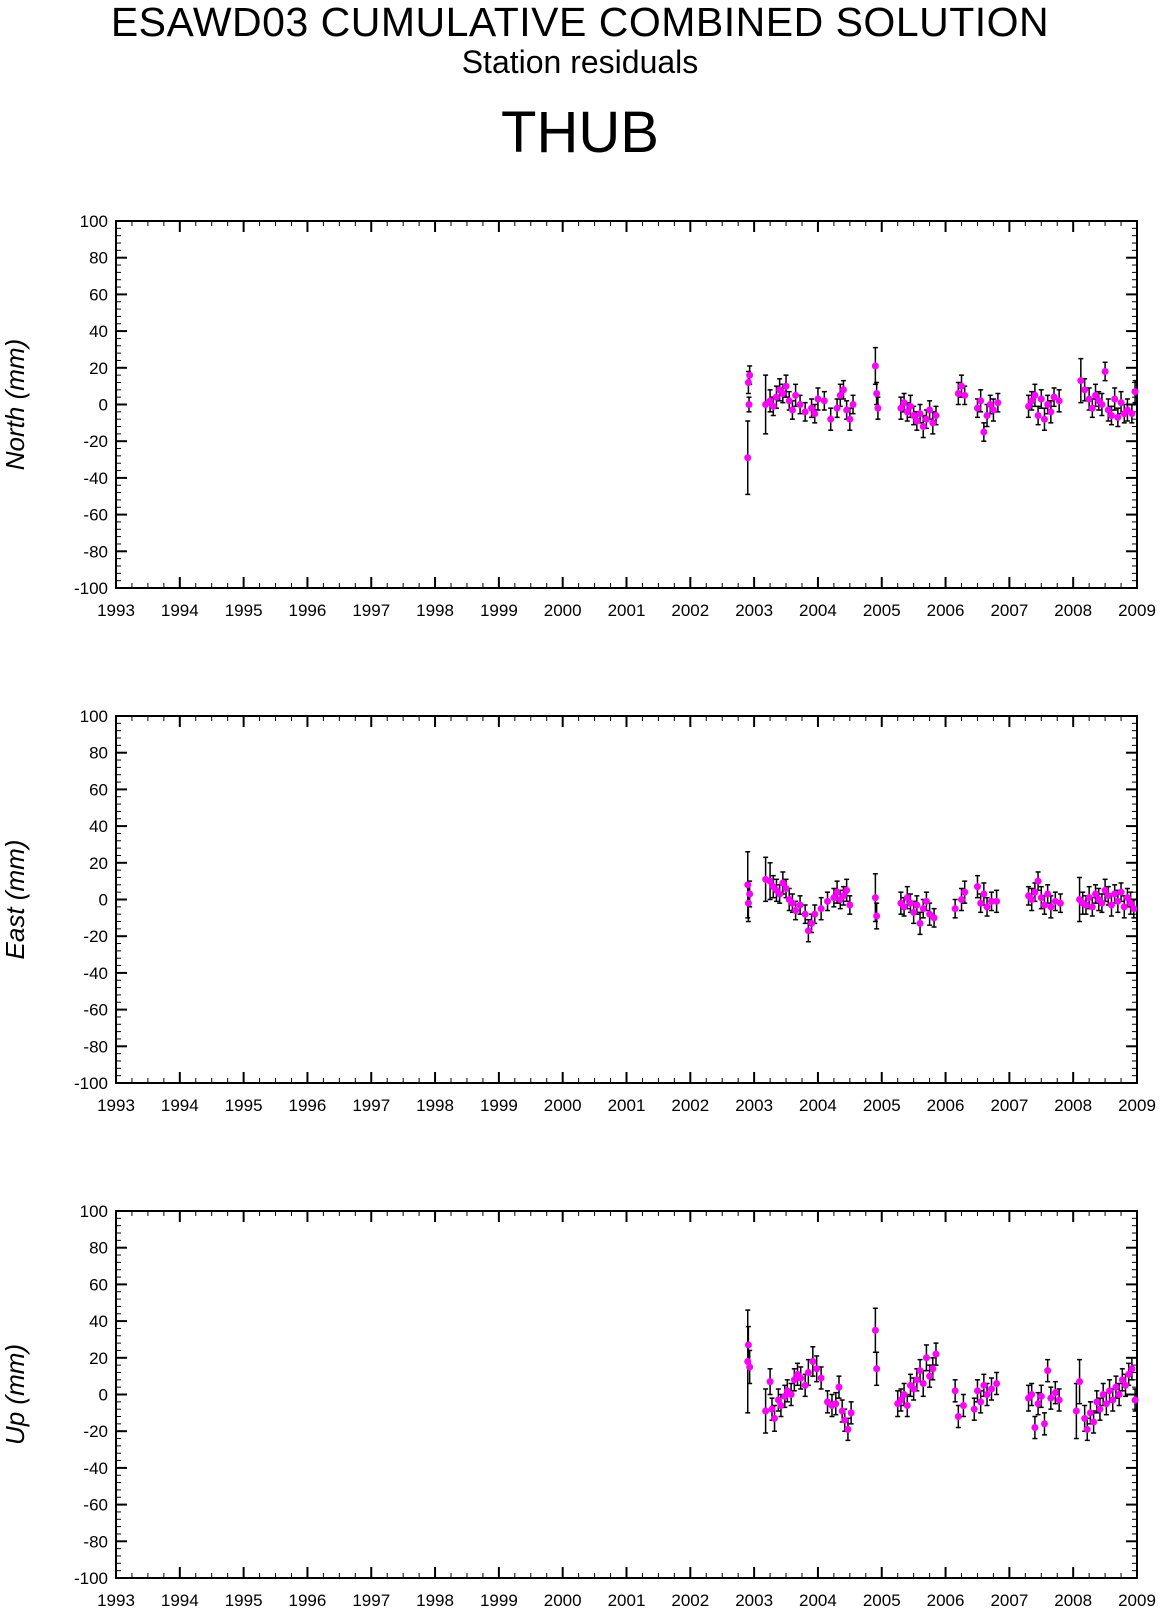 The height and width of the screenshot is (1621, 1160). What do you see at coordinates (818, 610) in the screenshot?
I see `north-x-tick-label: 2004` at bounding box center [818, 610].